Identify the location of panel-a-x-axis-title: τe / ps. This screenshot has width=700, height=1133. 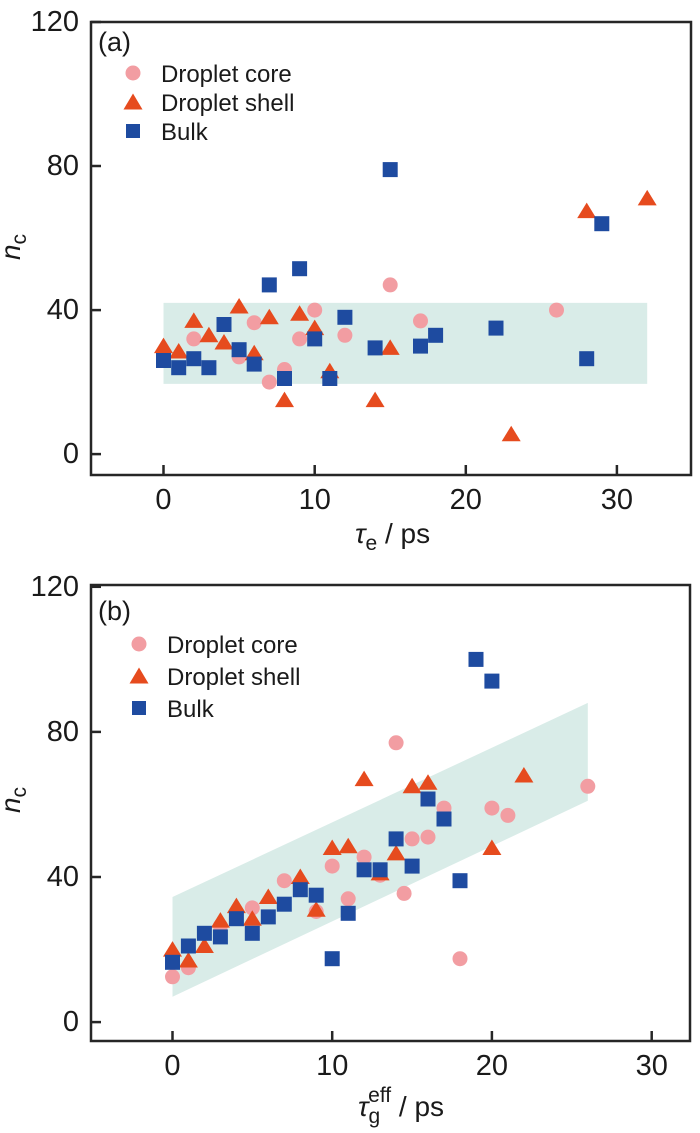
(392, 536).